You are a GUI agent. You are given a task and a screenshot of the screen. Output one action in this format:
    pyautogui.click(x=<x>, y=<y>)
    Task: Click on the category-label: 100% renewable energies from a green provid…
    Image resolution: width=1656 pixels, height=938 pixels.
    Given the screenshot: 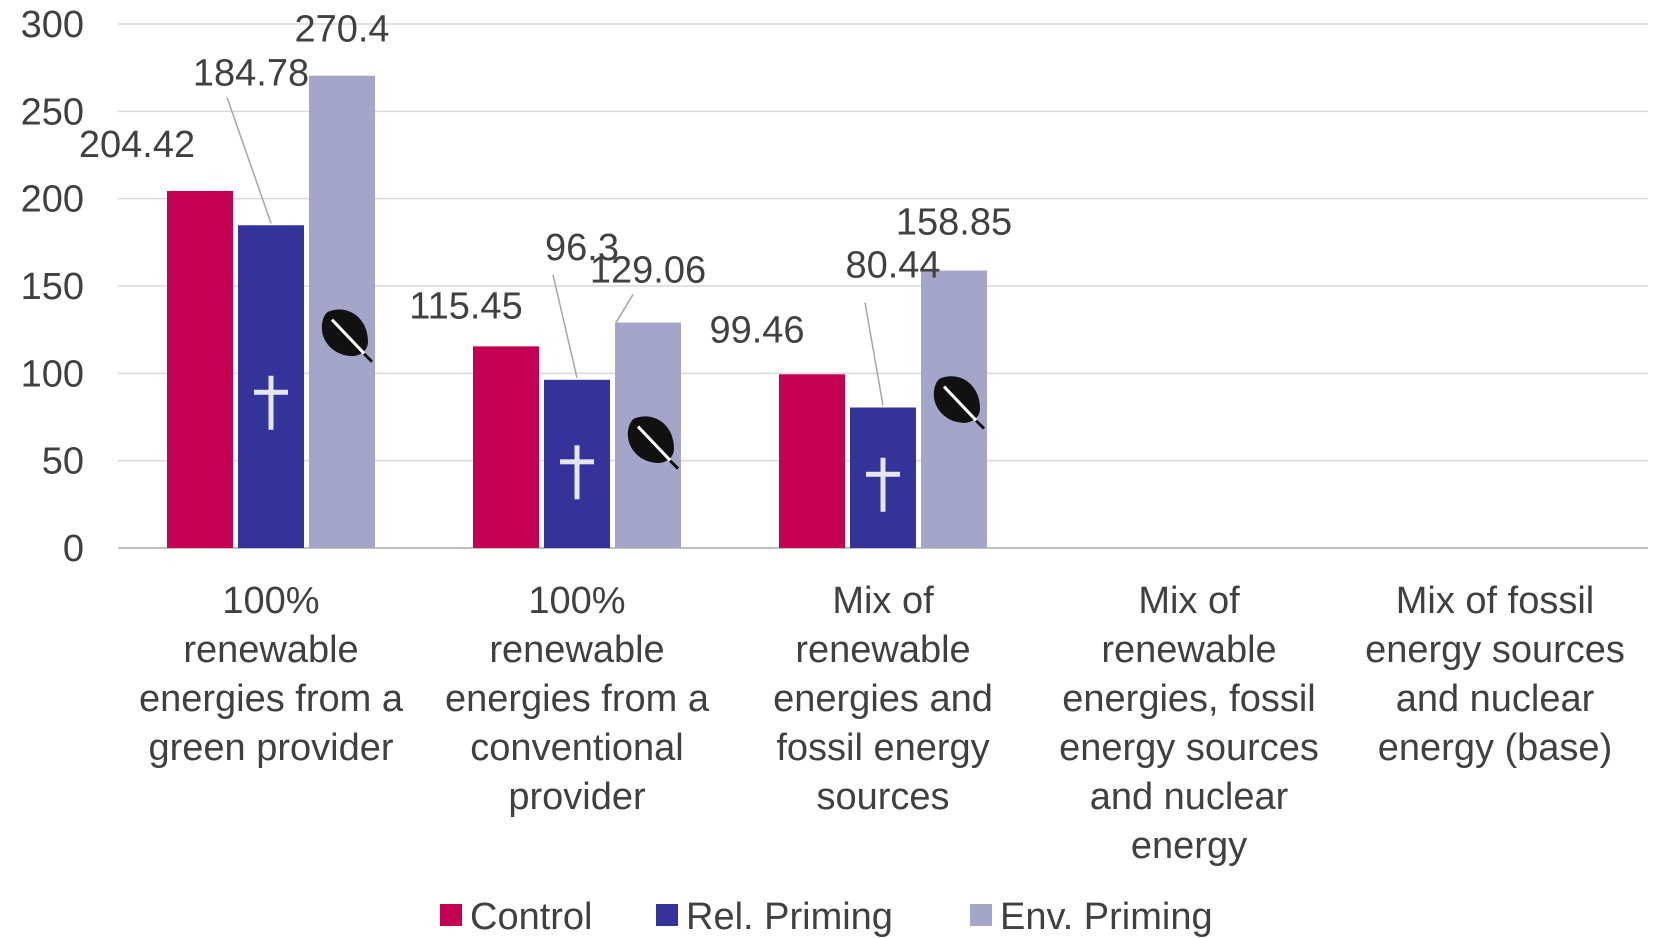 What is the action you would take?
    pyautogui.click(x=271, y=674)
    